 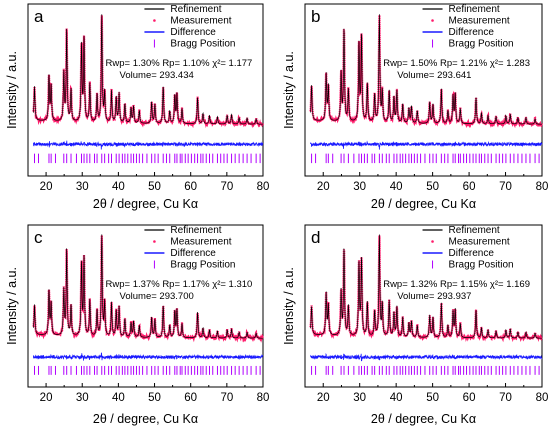 What do you see at coordinates (179, 284) in the screenshot?
I see `refinement-stats: Rwp= 1.37% Rp= 1.17% χ²= 1.310` at bounding box center [179, 284].